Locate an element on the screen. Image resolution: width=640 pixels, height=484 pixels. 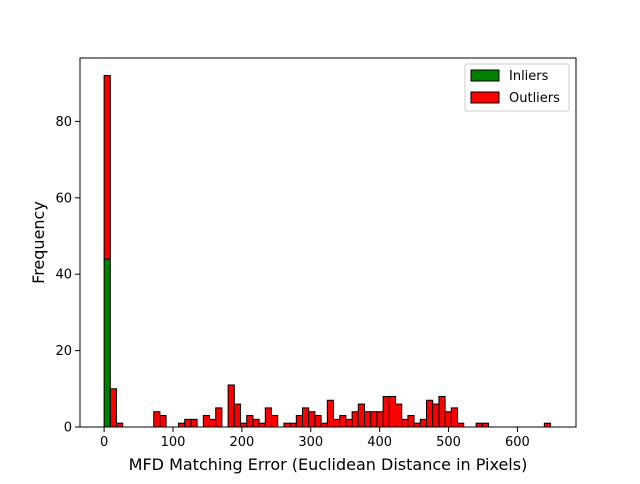
y-axis-title: Frequency is located at coordinates (38, 242).